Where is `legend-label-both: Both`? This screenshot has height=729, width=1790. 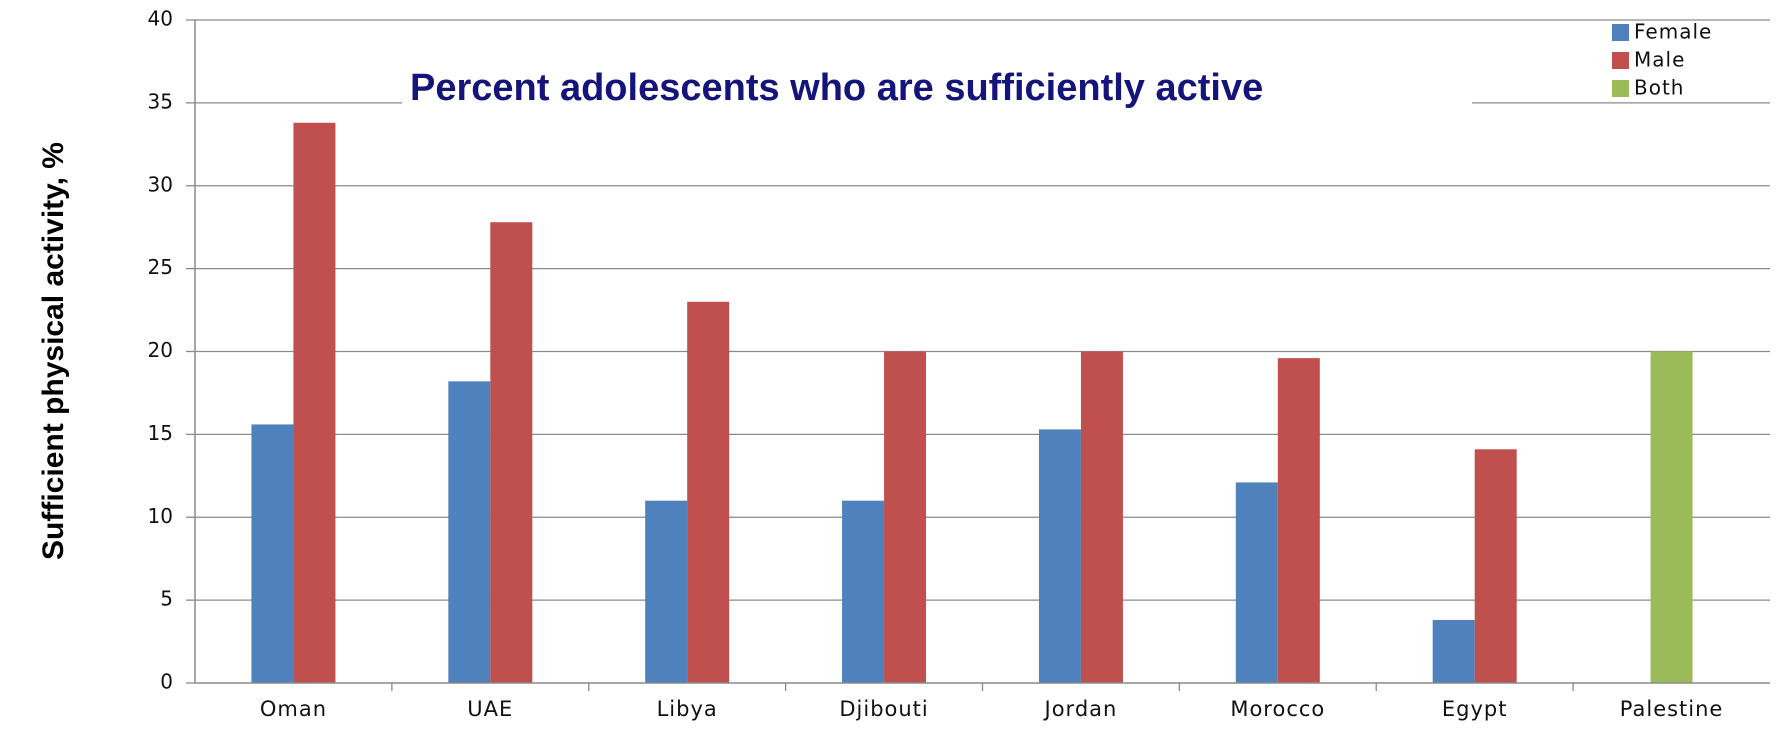 legend-label-both: Both is located at coordinates (1659, 88).